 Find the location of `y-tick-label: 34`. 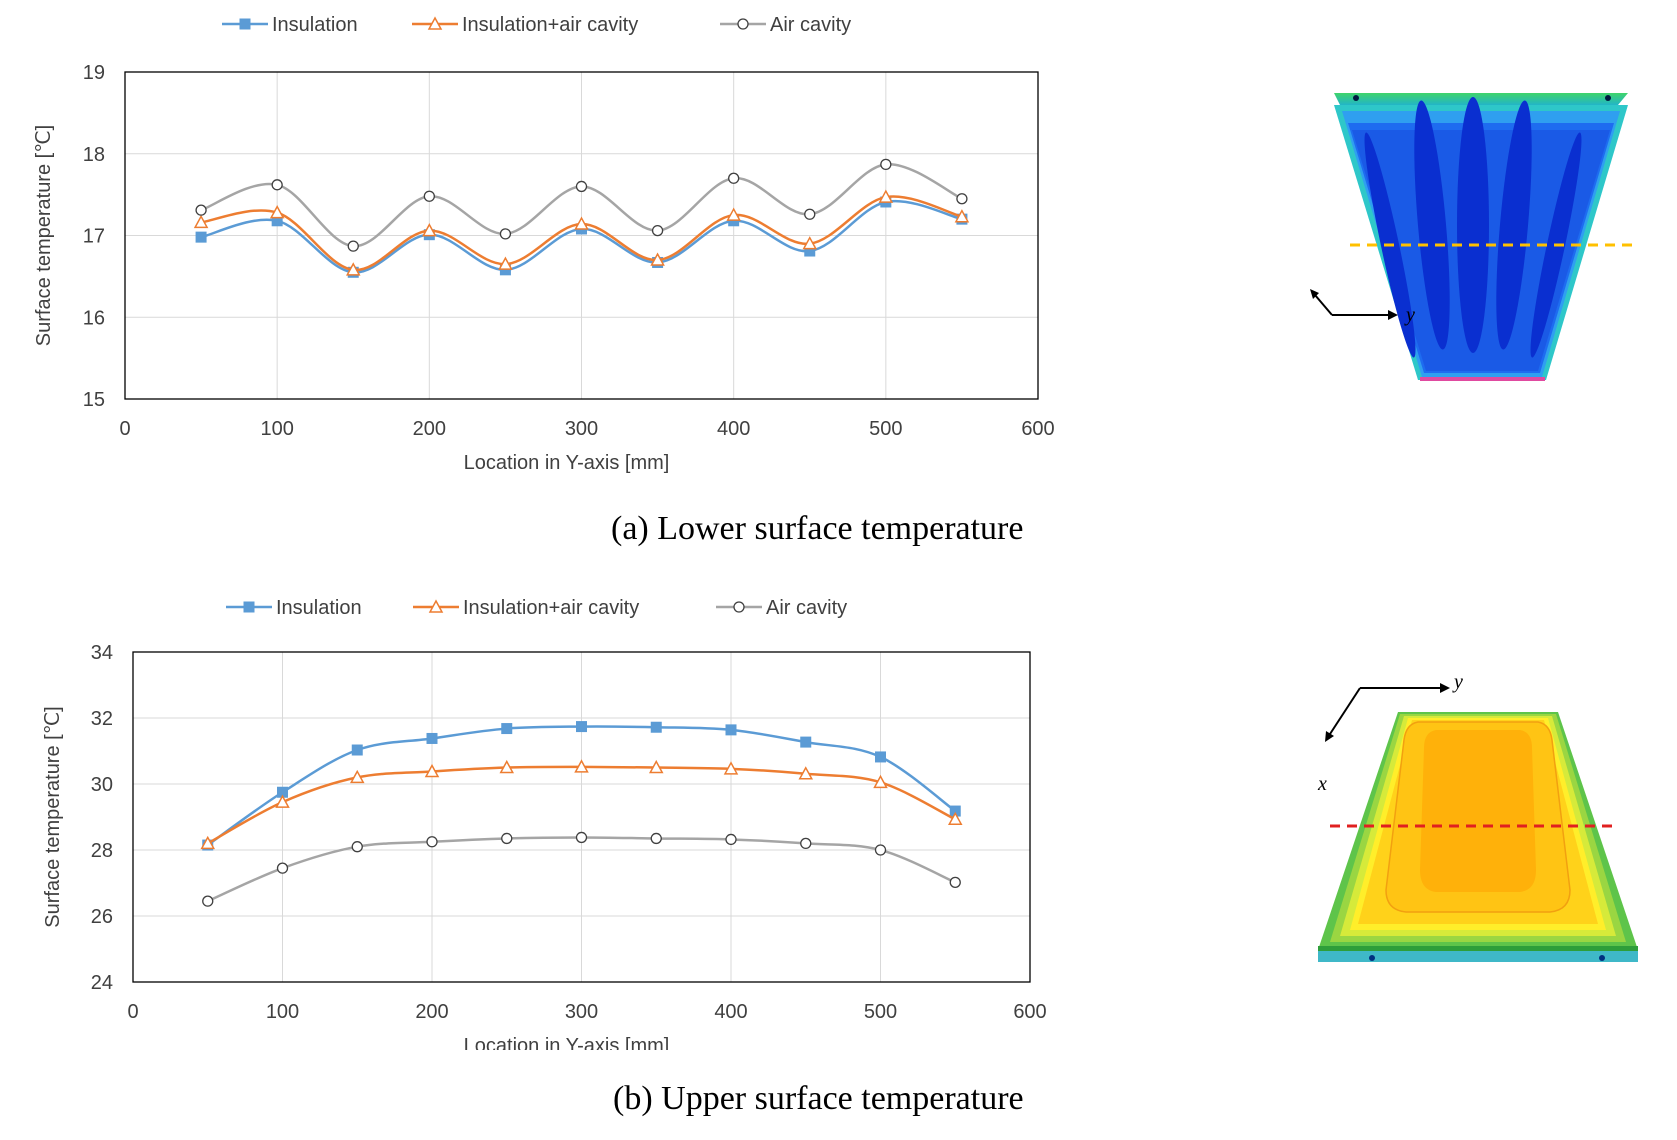

y-tick-label: 34 is located at coordinates (102, 653).